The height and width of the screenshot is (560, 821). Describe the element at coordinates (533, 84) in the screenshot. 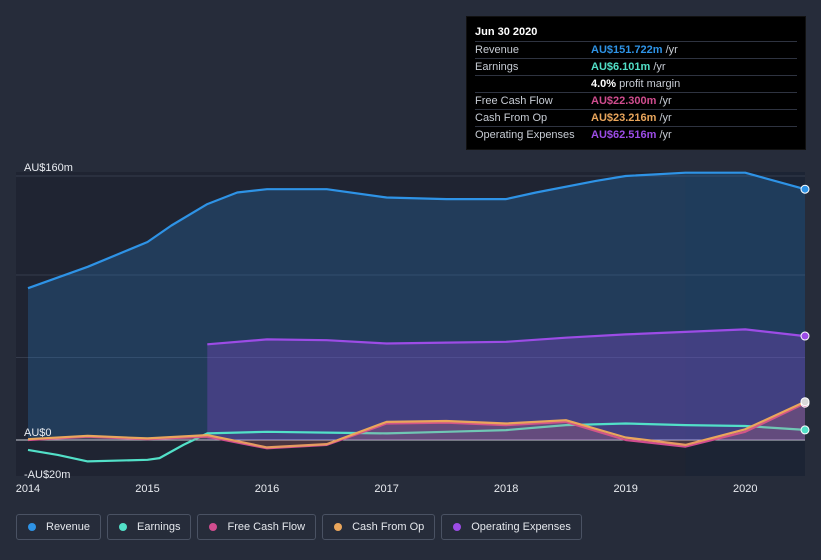

I see `tooltip-row-label` at that location.